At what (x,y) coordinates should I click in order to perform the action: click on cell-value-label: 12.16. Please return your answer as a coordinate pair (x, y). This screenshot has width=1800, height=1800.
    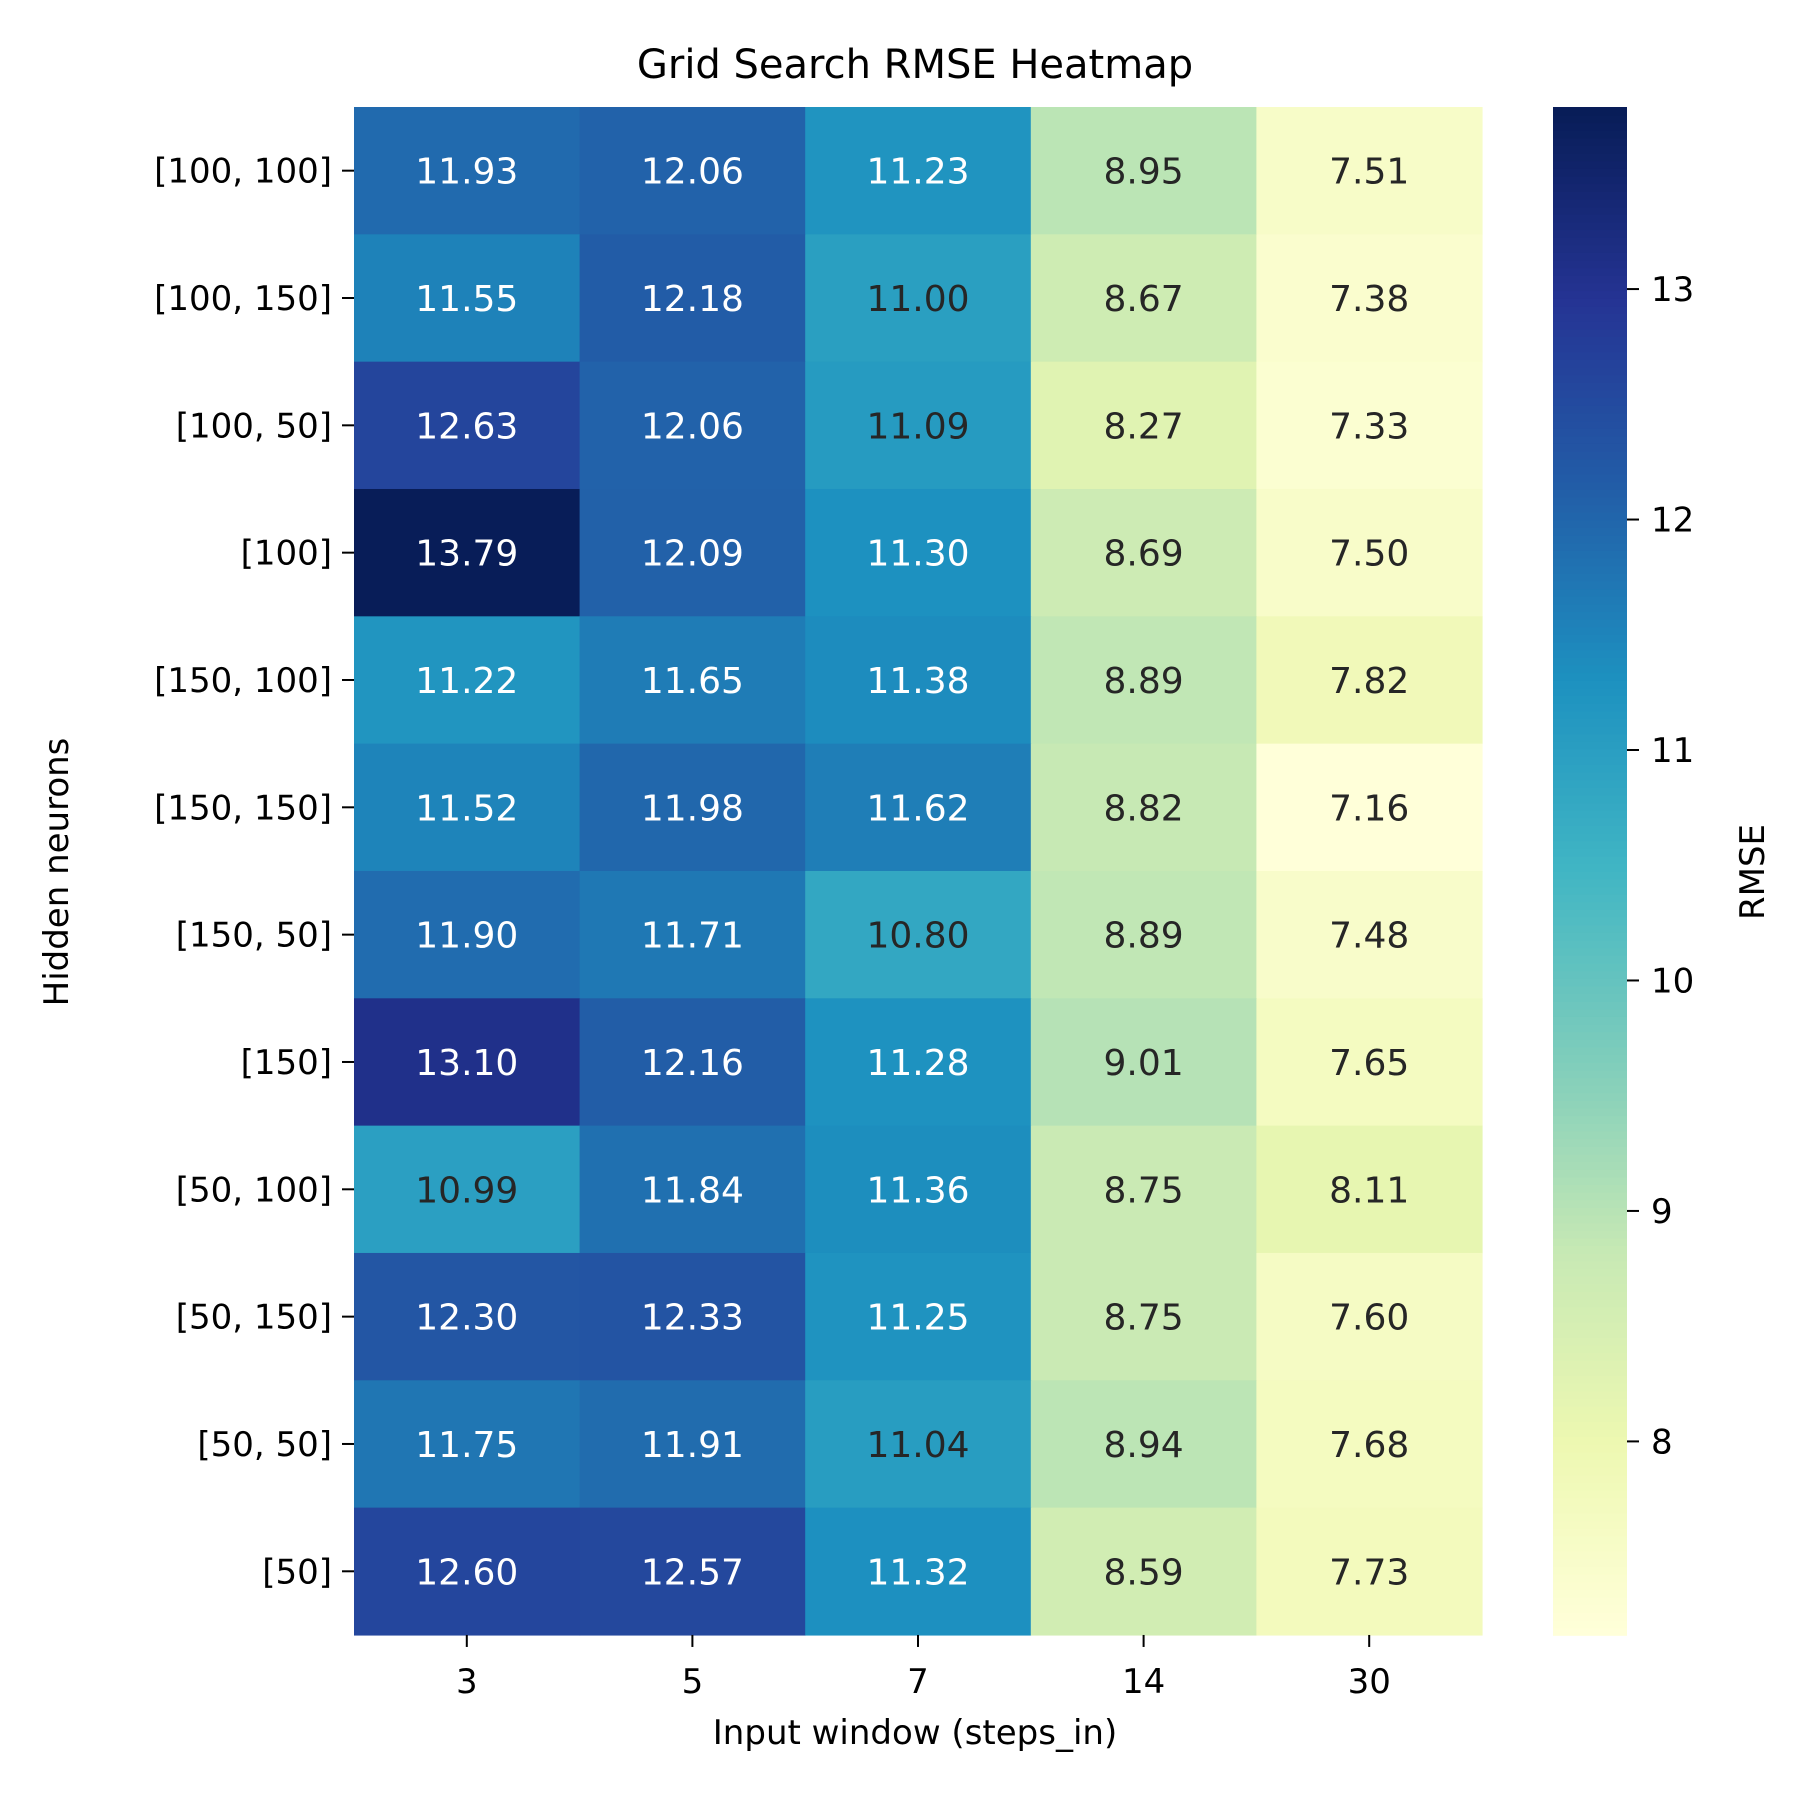
    Looking at the image, I should click on (692, 1063).